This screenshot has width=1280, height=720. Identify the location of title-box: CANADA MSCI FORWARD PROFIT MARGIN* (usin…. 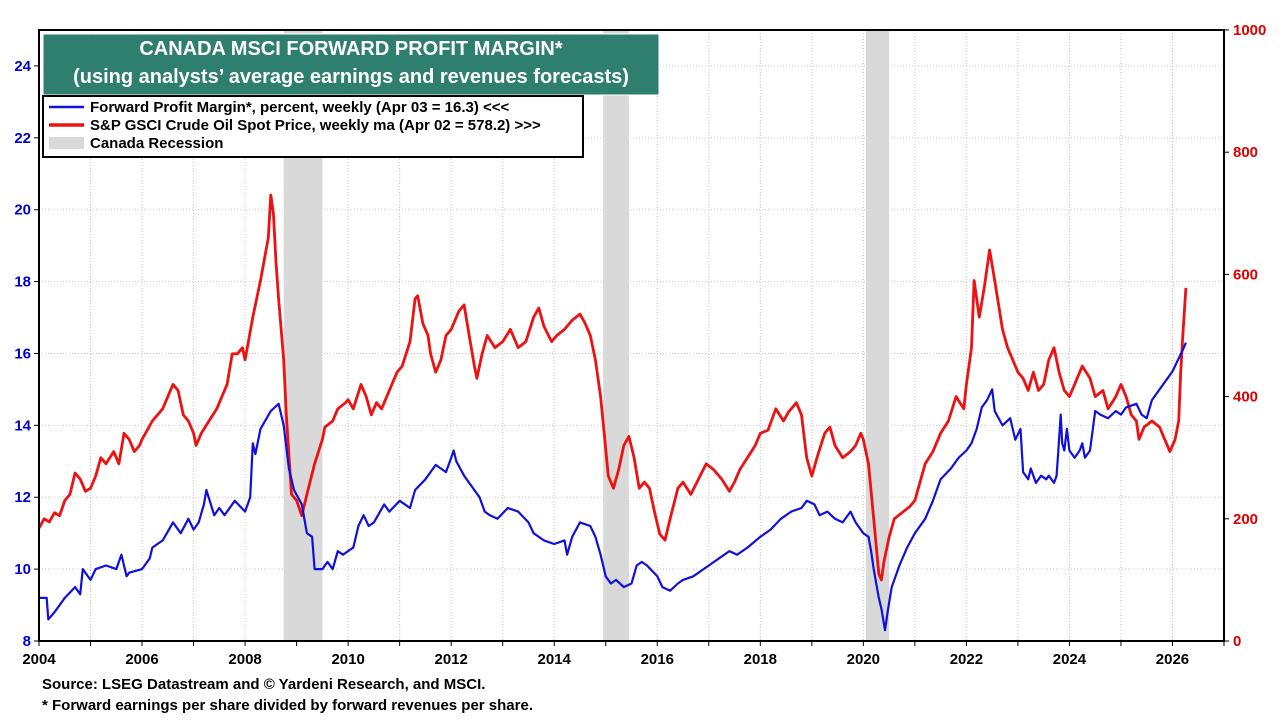
(351, 64).